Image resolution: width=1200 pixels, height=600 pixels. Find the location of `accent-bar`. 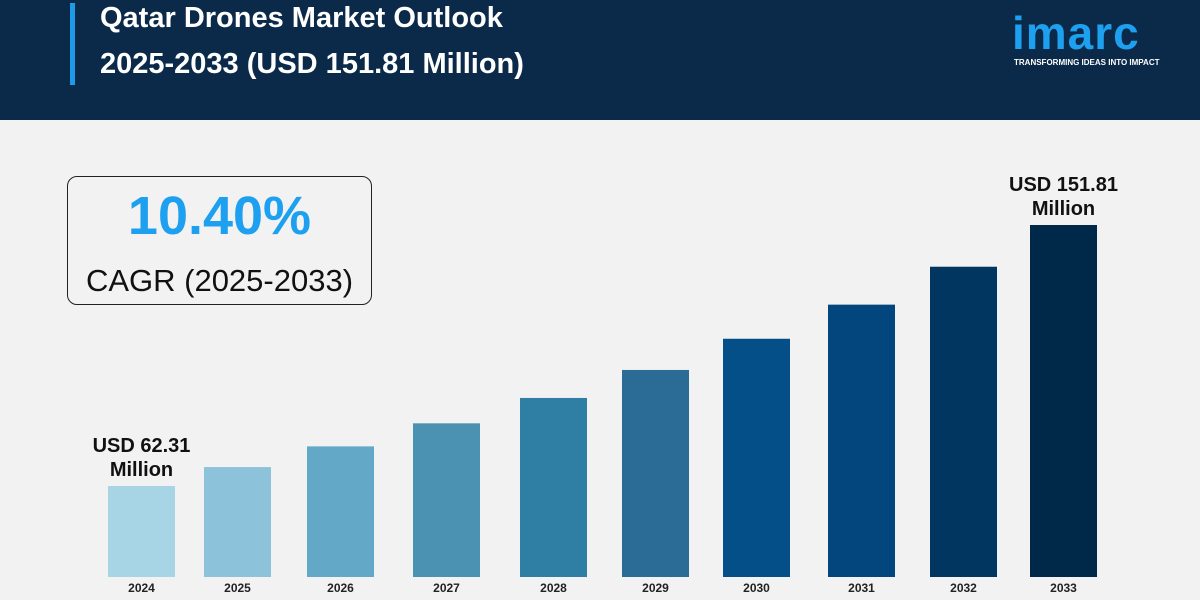

accent-bar is located at coordinates (72, 44).